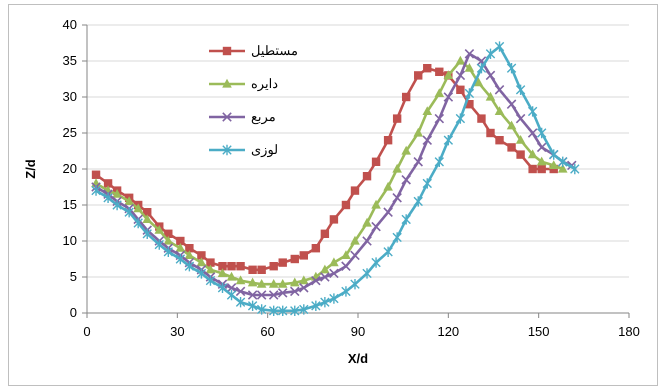  What do you see at coordinates (264, 84) in the screenshot?
I see `legend-label: دایره` at bounding box center [264, 84].